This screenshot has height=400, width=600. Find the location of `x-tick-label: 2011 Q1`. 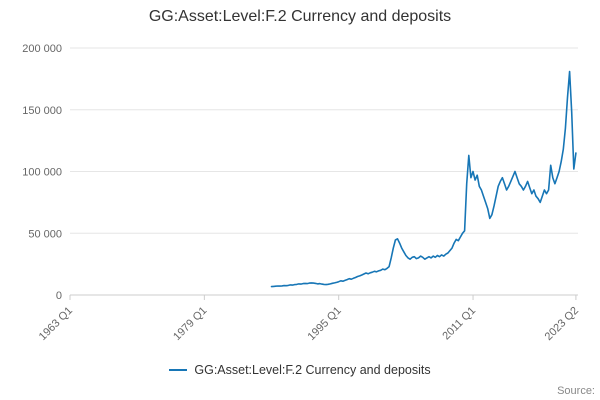

x-tick-label: 2011 Q1 is located at coordinates (459, 324).